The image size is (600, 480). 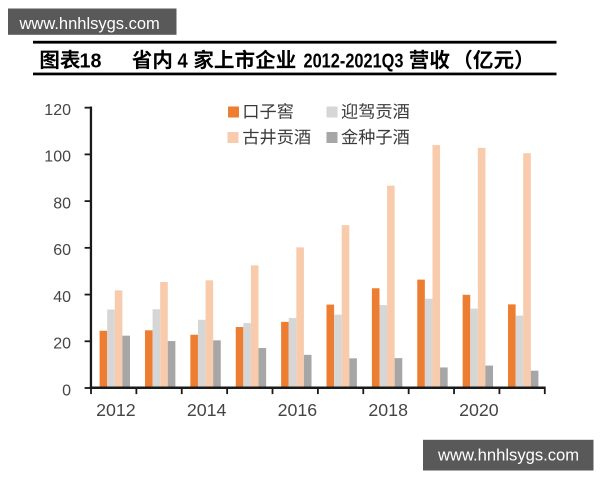 I want to click on svg-text: 40, so click(x=62, y=297).